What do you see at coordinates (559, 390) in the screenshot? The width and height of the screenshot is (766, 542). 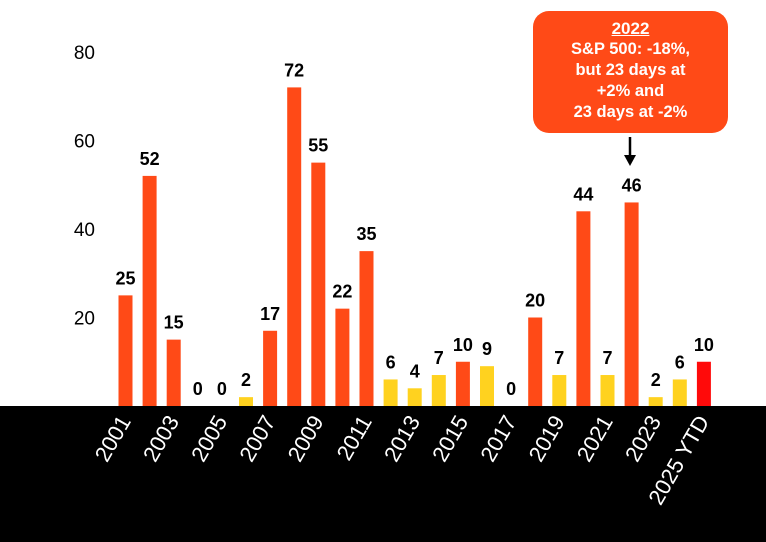 I see `bar-2019` at bounding box center [559, 390].